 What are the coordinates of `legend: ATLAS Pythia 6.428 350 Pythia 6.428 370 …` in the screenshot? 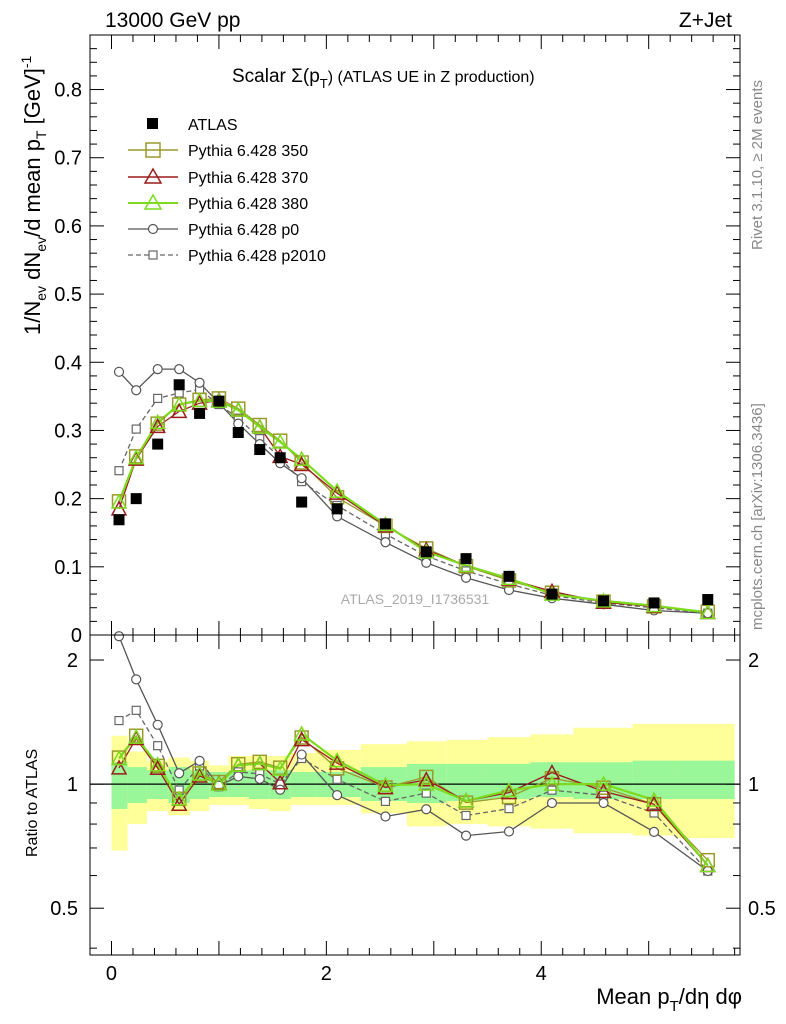 It's located at (227, 191).